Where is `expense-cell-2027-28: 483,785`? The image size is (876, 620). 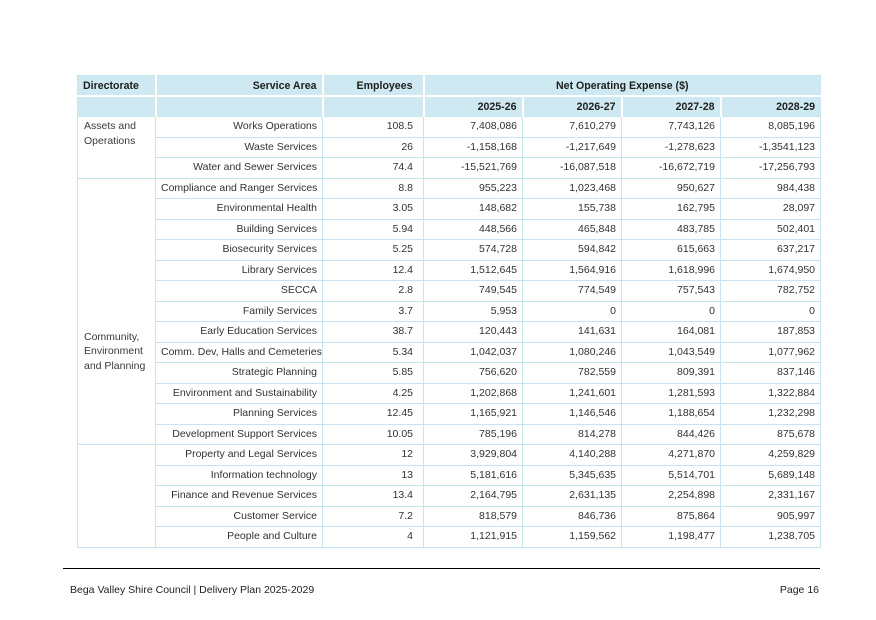 expense-cell-2027-28: 483,785 is located at coordinates (671, 229).